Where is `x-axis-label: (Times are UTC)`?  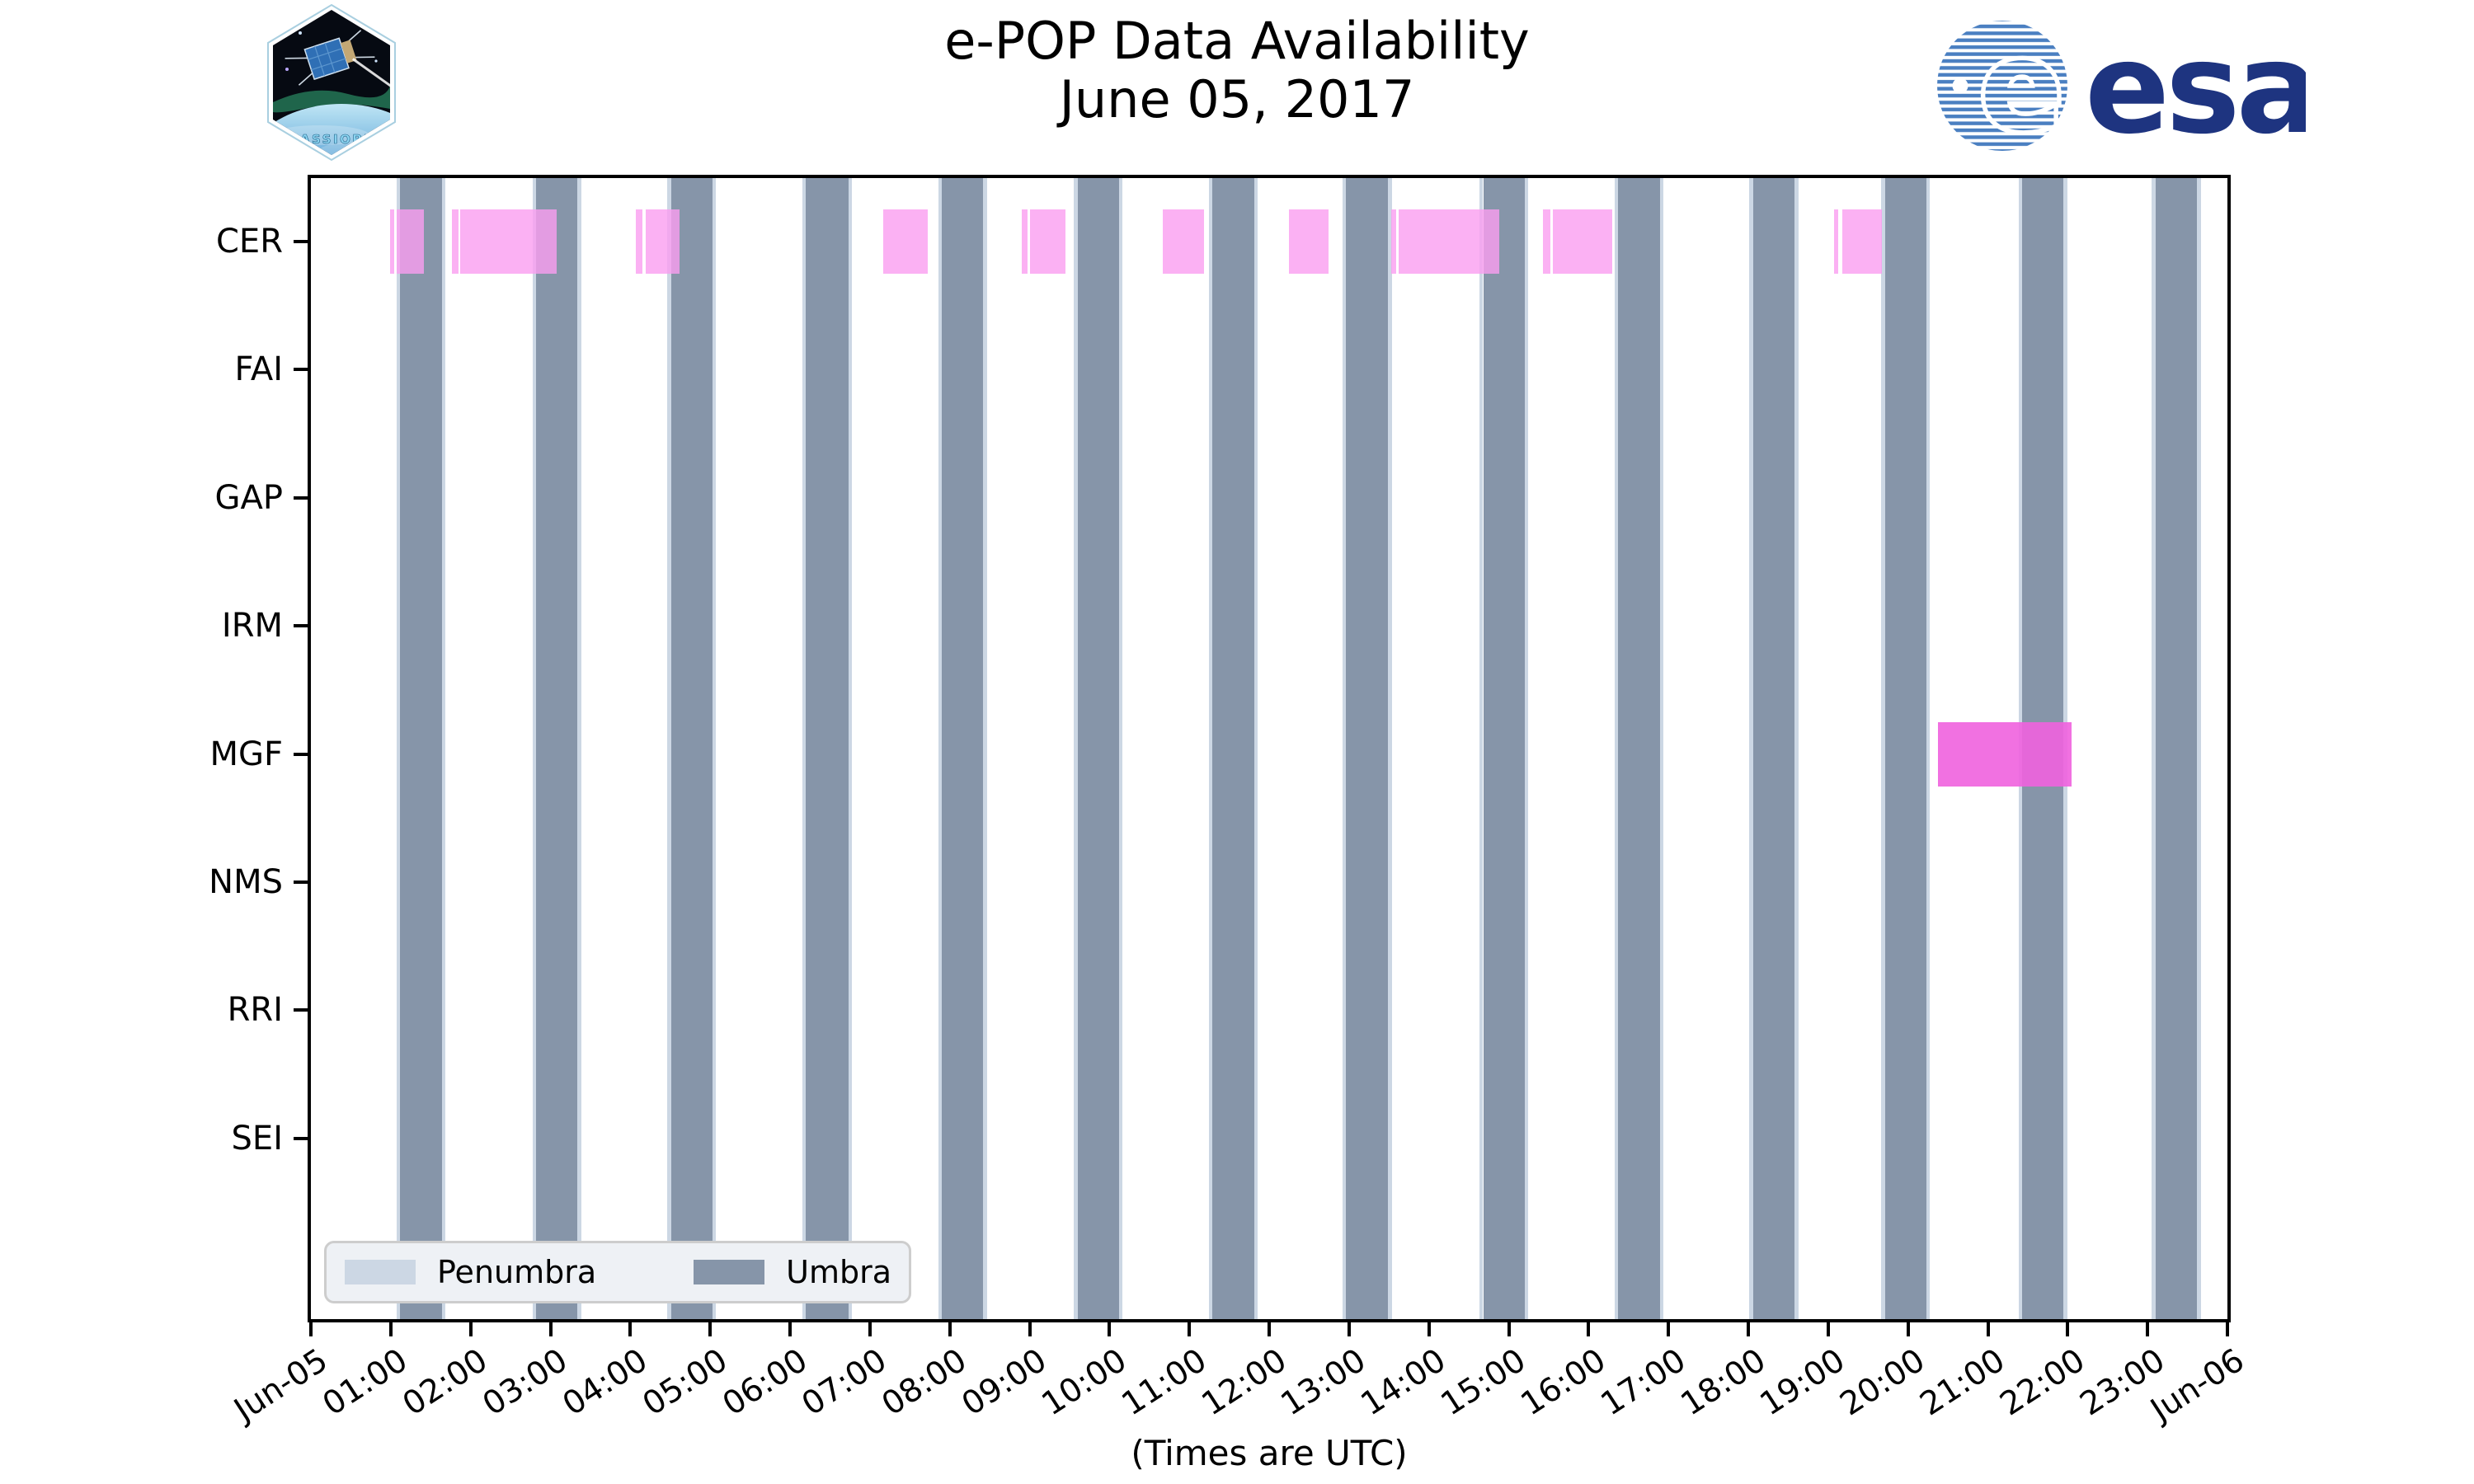
x-axis-label: (Times are UTC) is located at coordinates (1269, 1453).